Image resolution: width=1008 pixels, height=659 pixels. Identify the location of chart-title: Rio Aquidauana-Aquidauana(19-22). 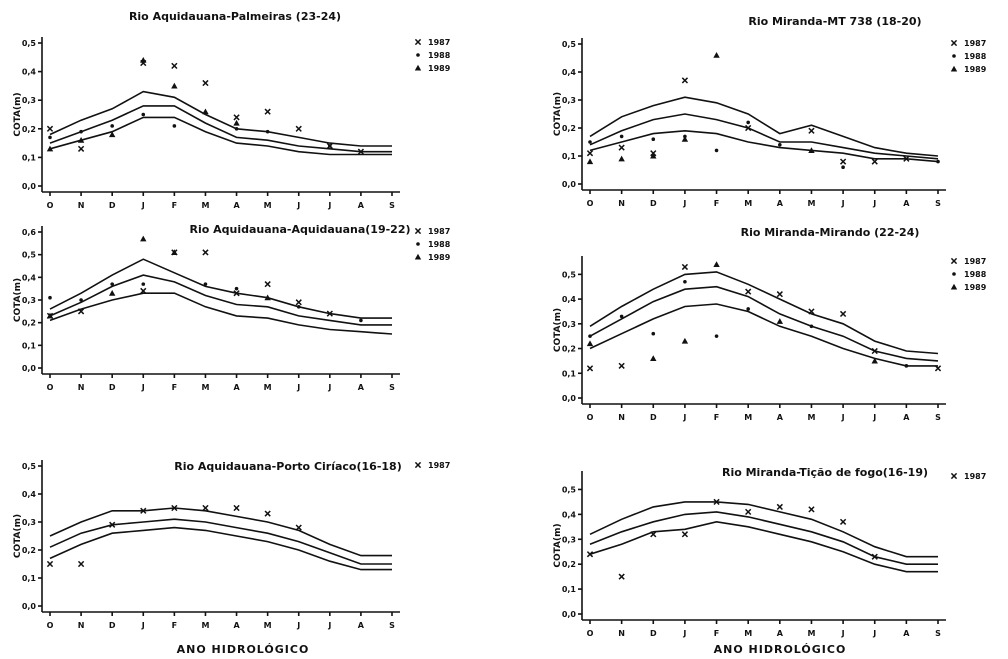
(299, 229).